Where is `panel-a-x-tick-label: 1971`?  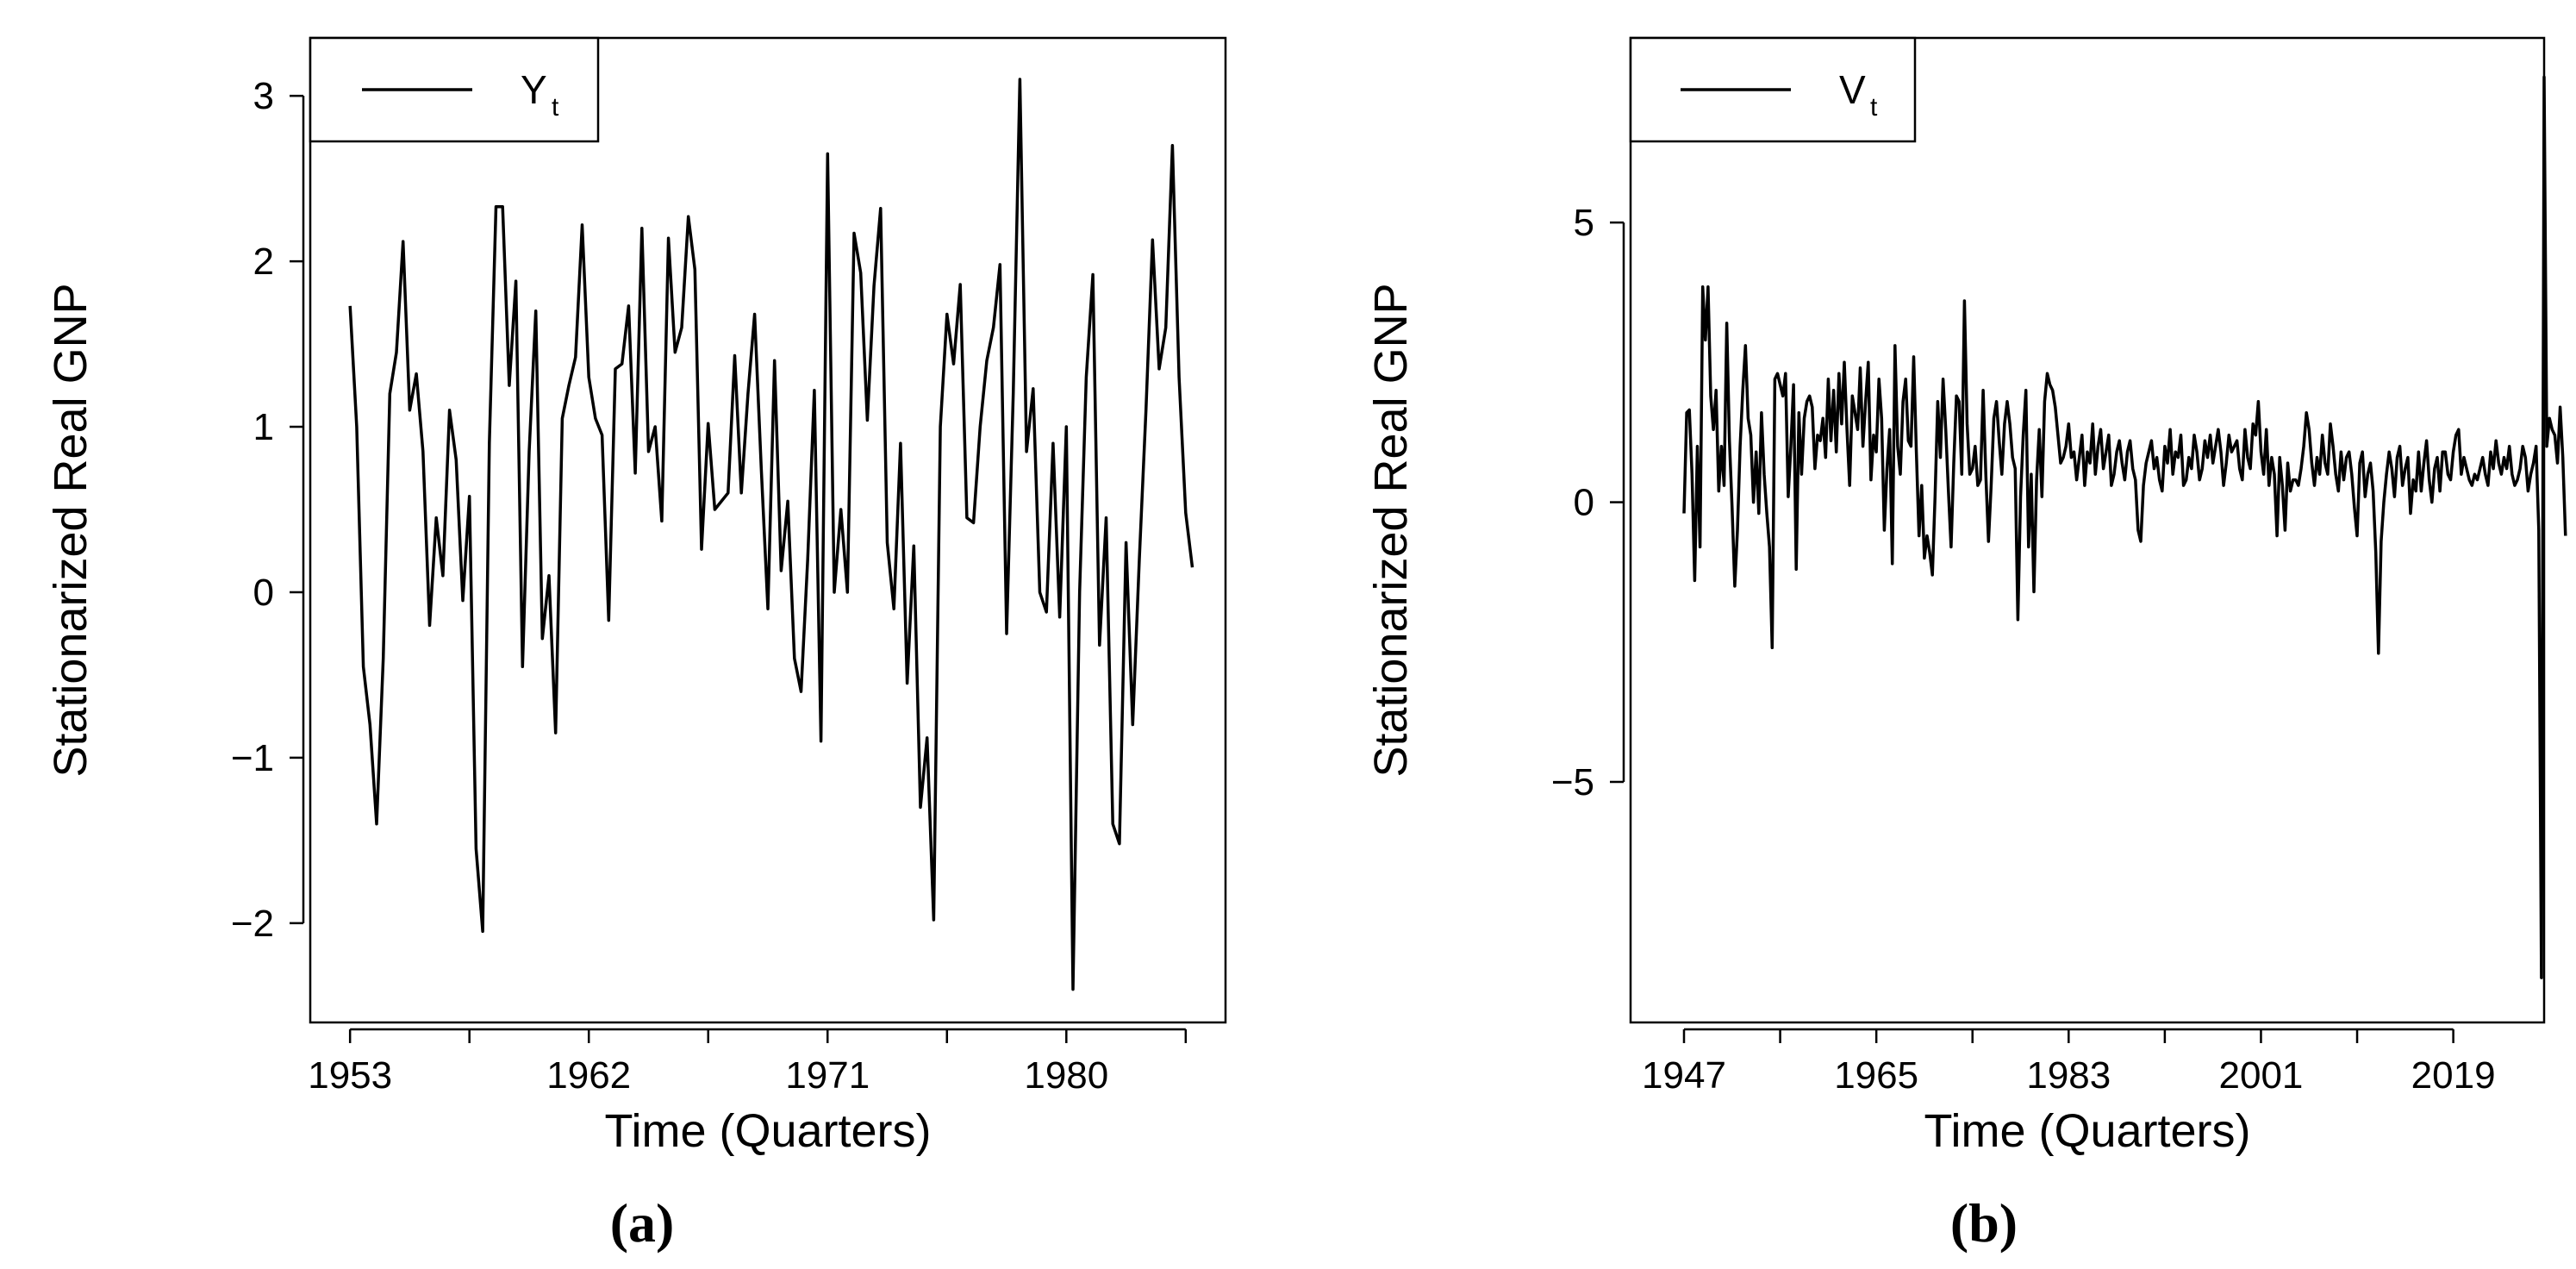 panel-a-x-tick-label: 1971 is located at coordinates (827, 1075).